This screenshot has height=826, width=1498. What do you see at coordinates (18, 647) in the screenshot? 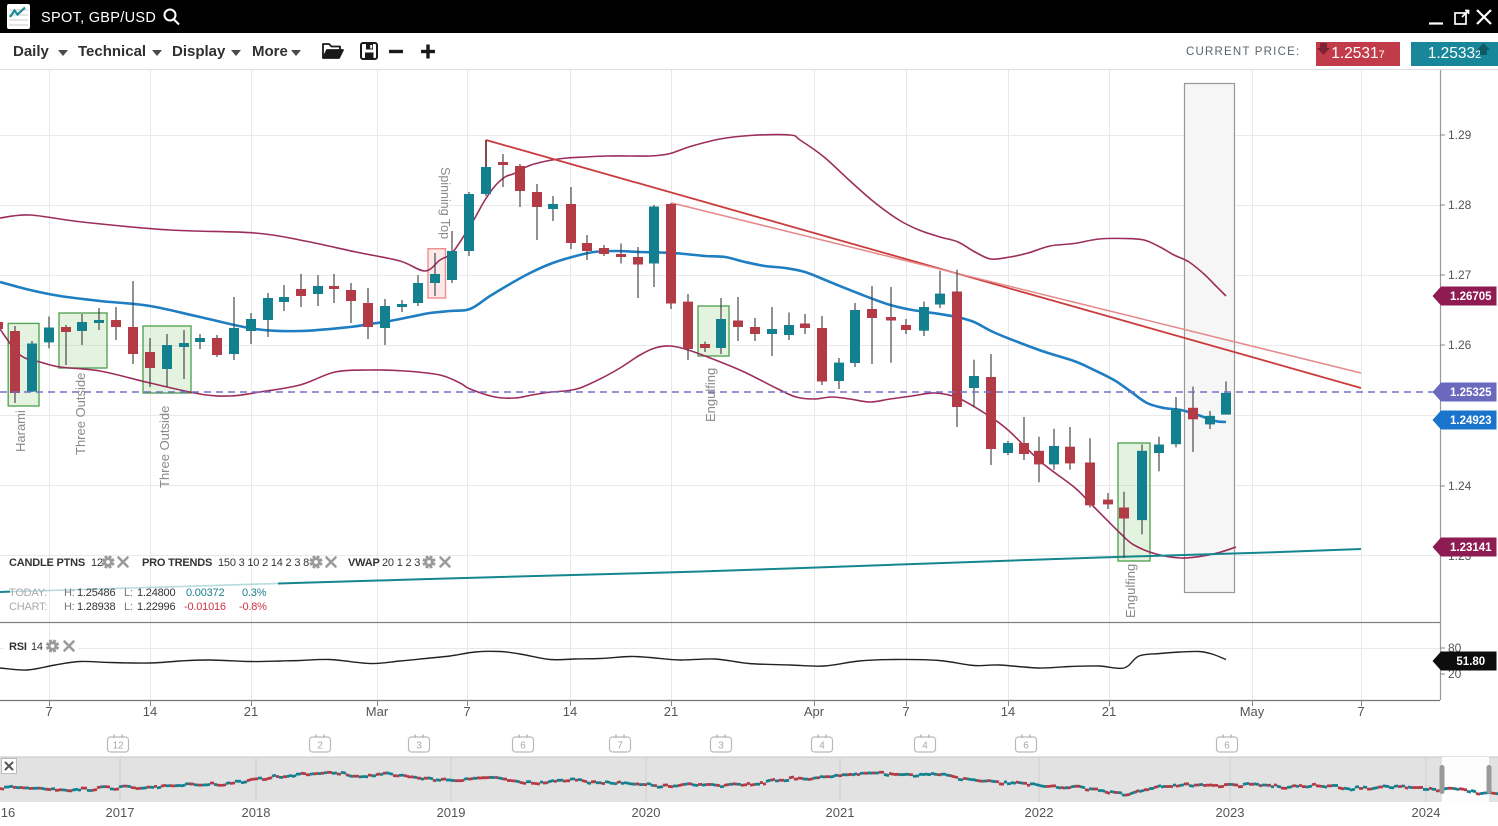
I see `svg-text: RSI` at bounding box center [18, 647].